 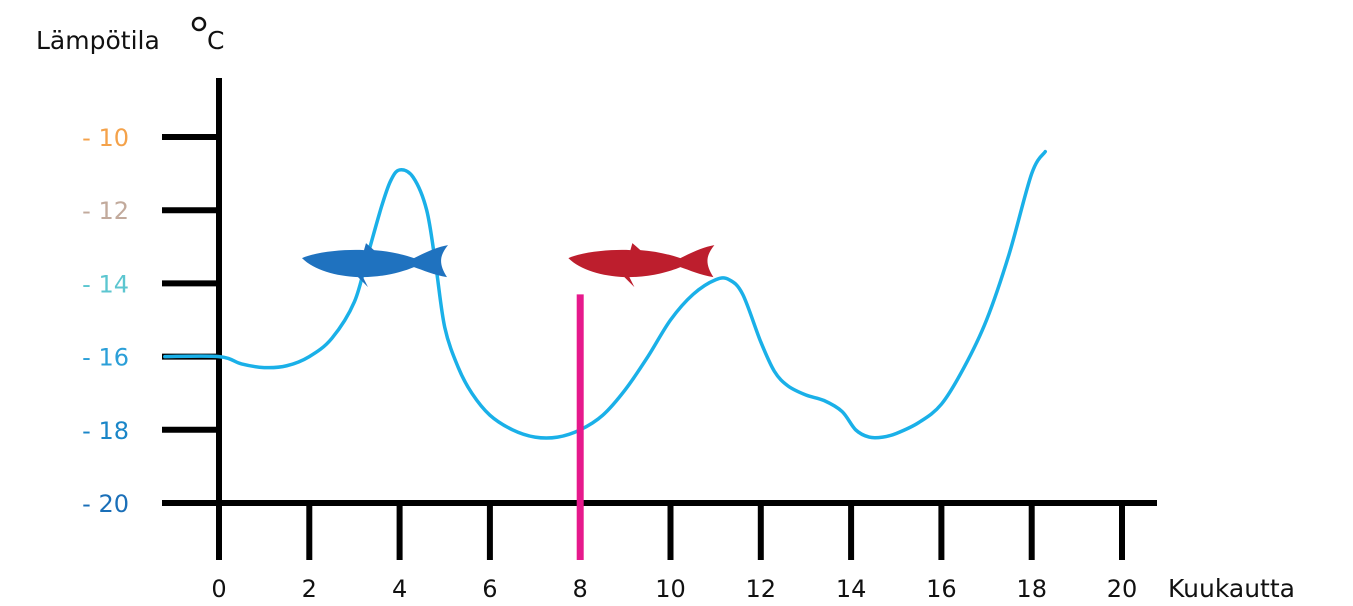 I want to click on x-tick-label: 0, so click(x=218, y=589).